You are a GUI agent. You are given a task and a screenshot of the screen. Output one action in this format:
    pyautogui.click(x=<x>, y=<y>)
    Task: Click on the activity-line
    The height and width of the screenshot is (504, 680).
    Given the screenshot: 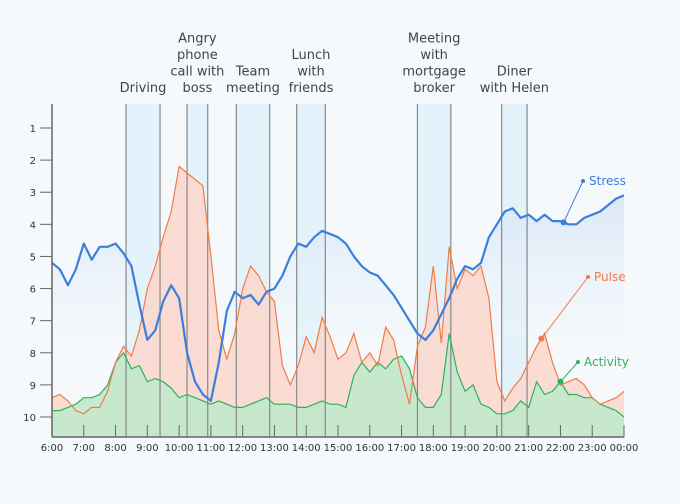 What is the action you would take?
    pyautogui.click(x=338, y=375)
    